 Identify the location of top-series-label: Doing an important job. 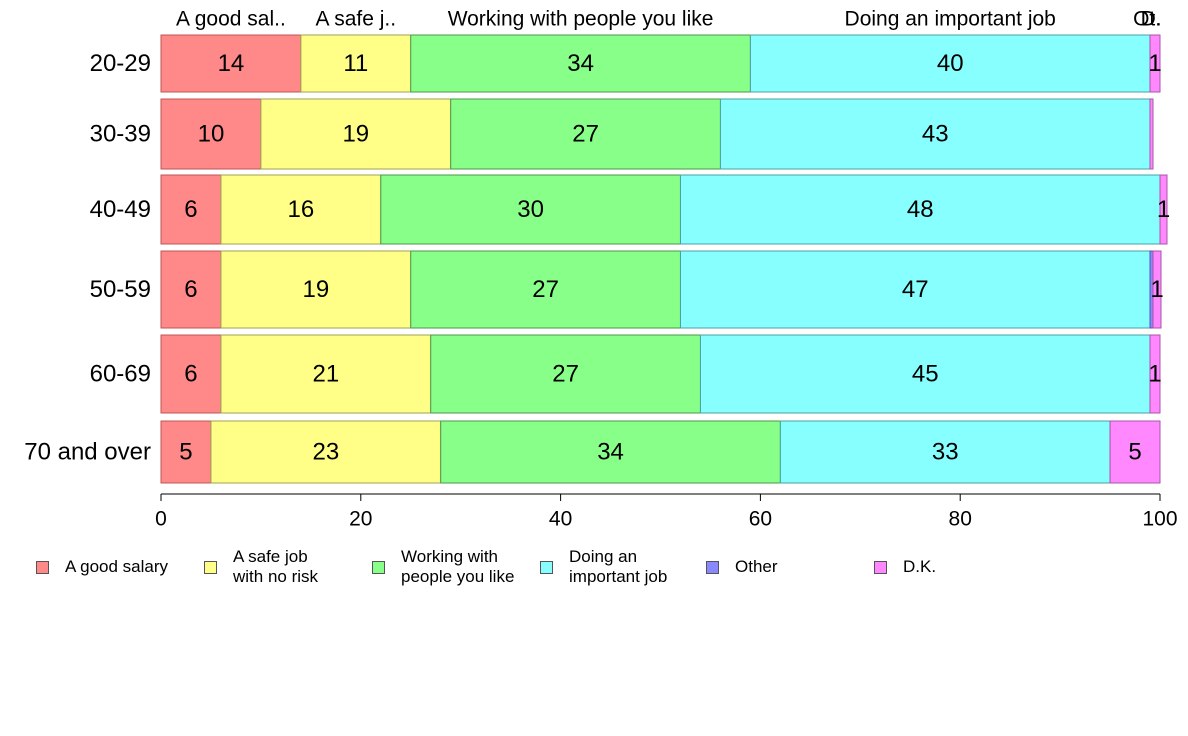
(950, 19).